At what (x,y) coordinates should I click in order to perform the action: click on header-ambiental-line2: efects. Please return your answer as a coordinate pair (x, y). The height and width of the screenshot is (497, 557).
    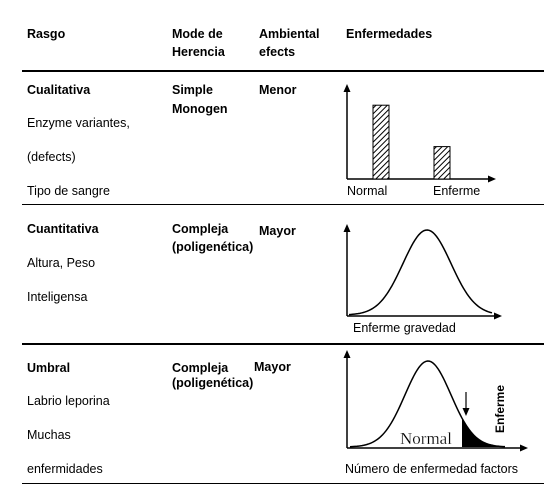
    Looking at the image, I should click on (277, 52).